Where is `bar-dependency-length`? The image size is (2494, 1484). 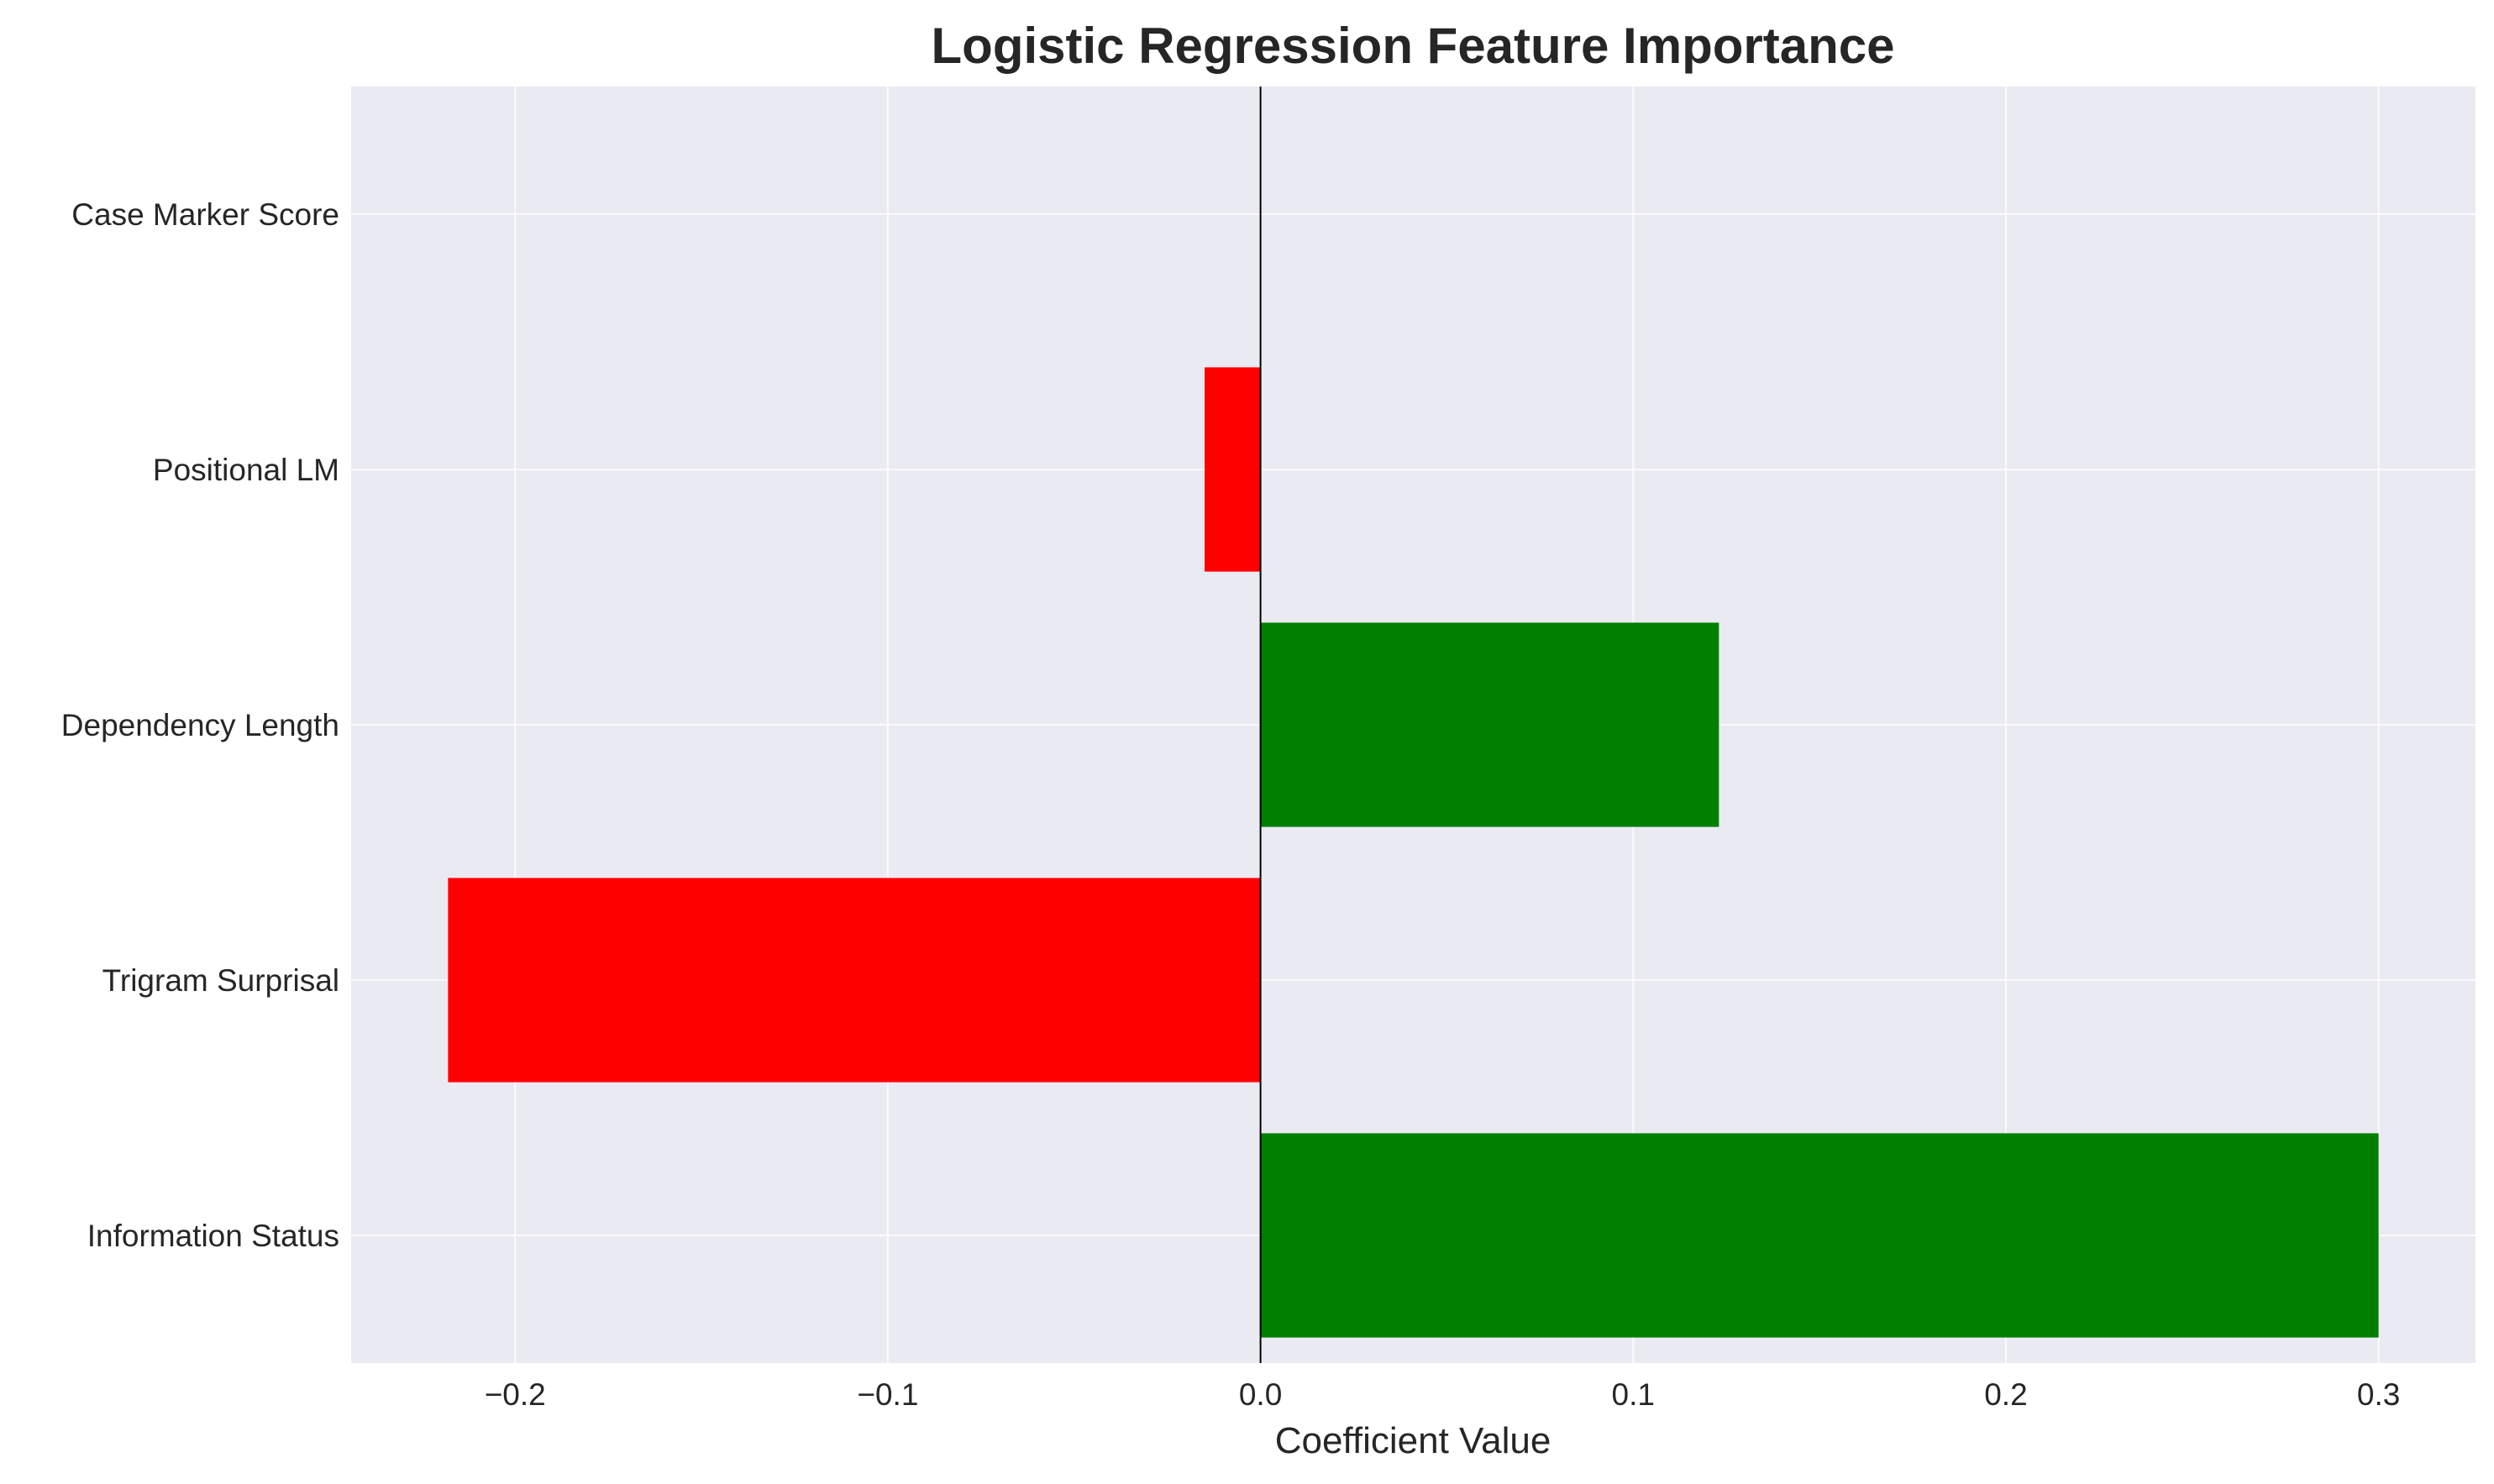
bar-dependency-length is located at coordinates (1490, 724).